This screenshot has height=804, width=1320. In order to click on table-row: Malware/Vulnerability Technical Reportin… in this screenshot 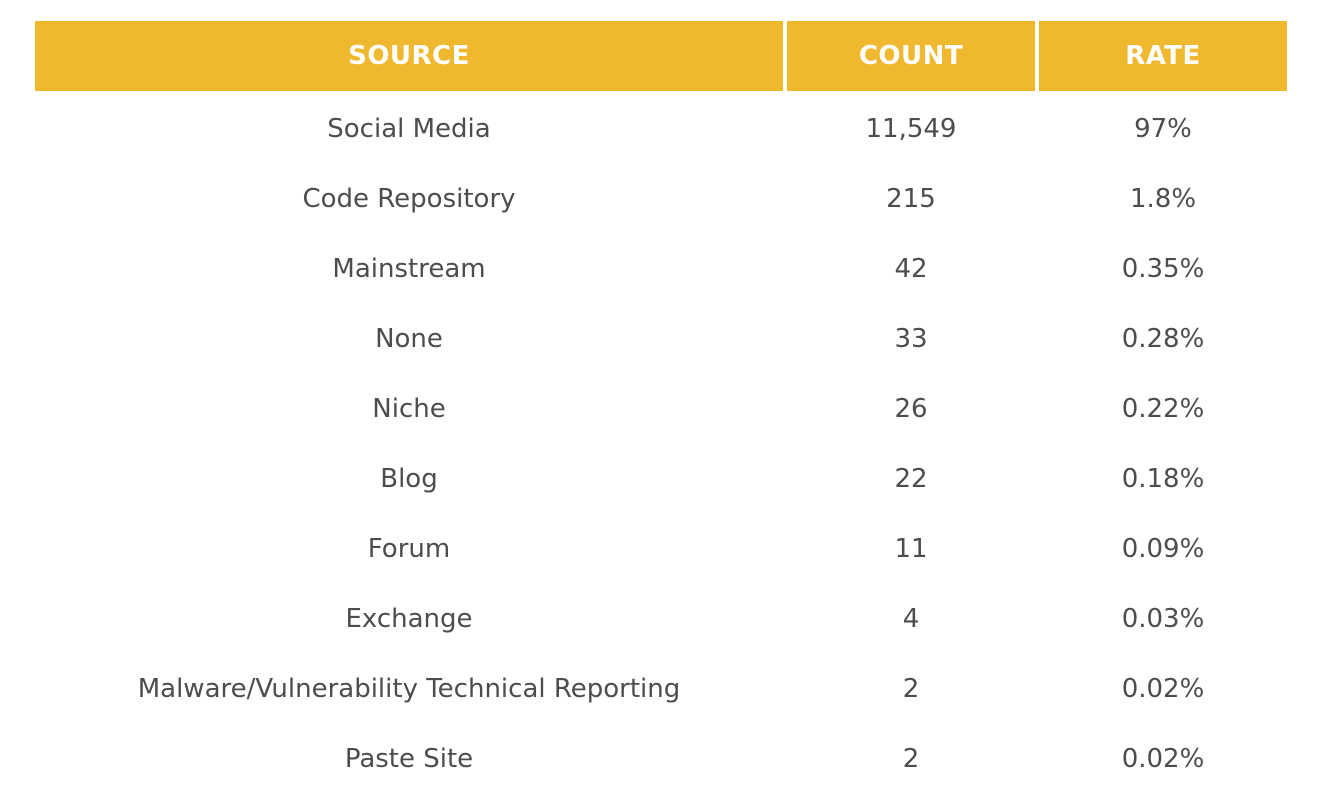, I will do `click(661, 689)`.